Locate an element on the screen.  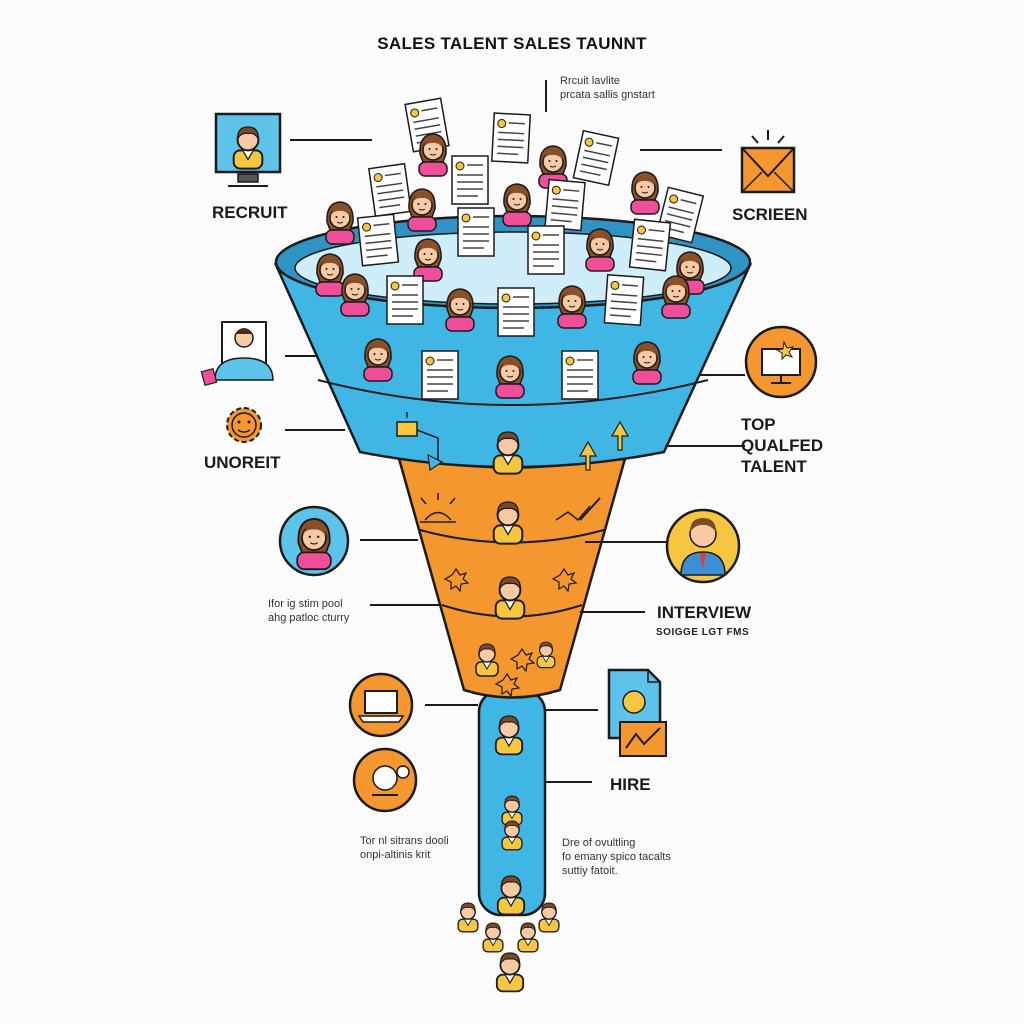
top-qualified-label: TOP QUALFED TALENT is located at coordinates (782, 445).